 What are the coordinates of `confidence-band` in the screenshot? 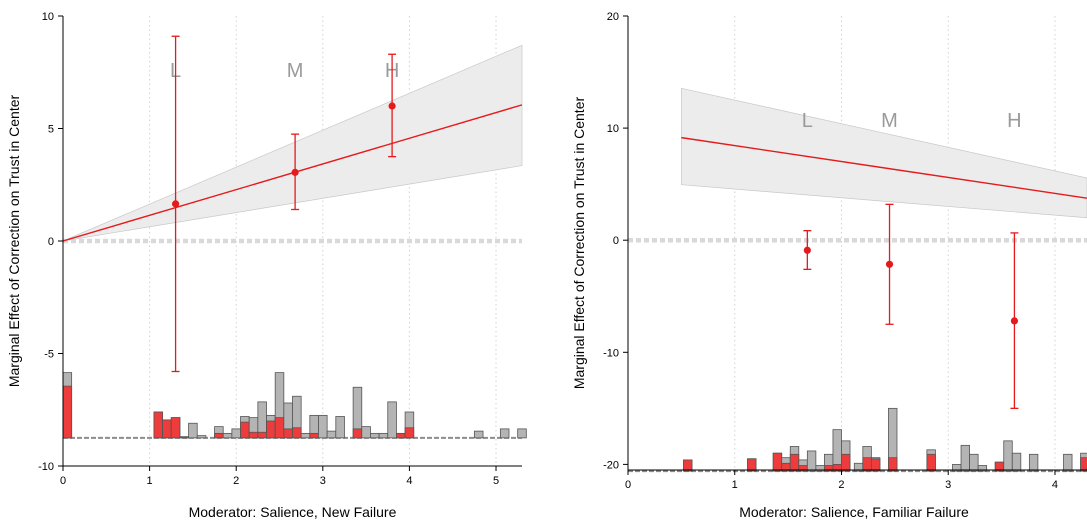 It's located at (884, 153).